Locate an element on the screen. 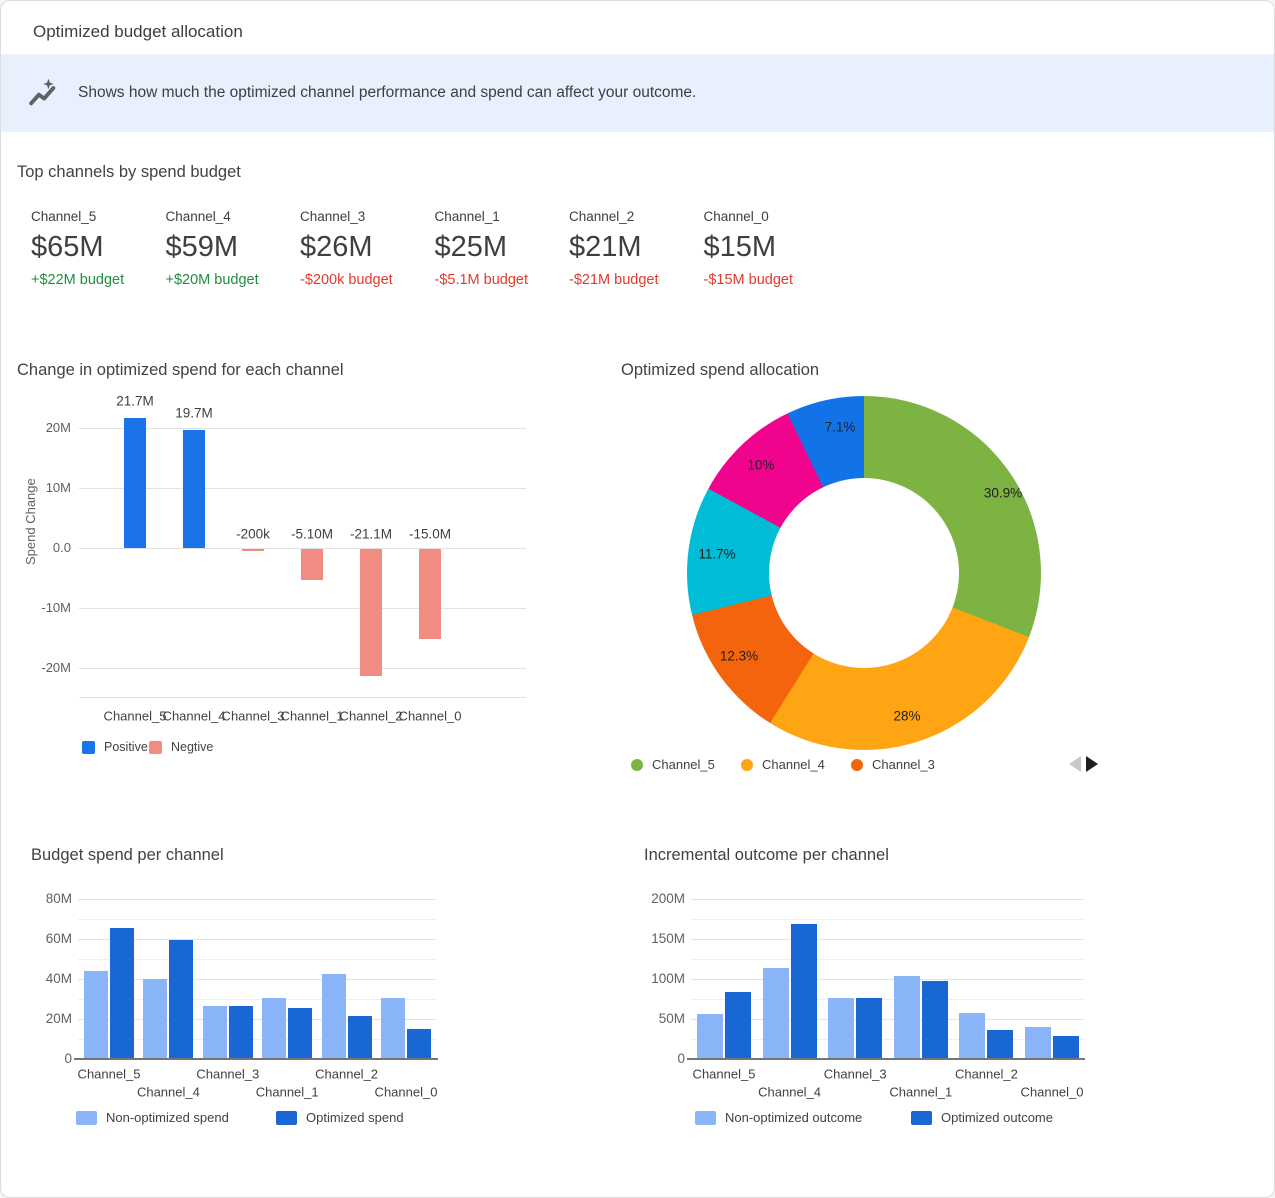 This screenshot has width=1275, height=1198. channel-budget-delta: +$22M budget is located at coordinates (78, 280).